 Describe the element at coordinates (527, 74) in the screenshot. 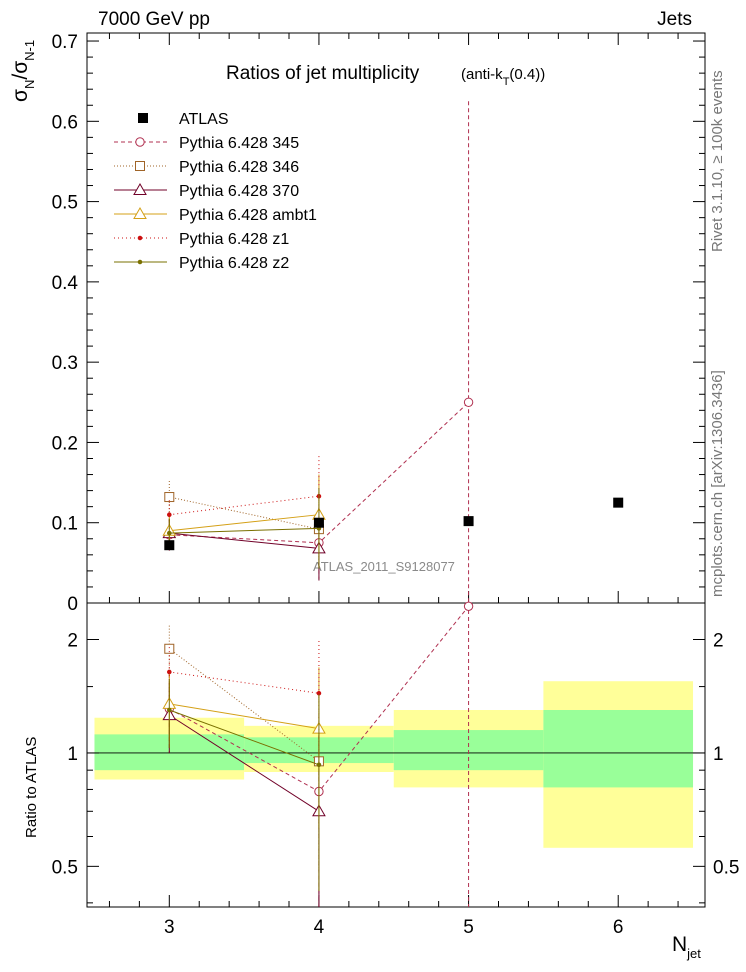

I see `plot-title-note-suffix: (0.4))` at that location.